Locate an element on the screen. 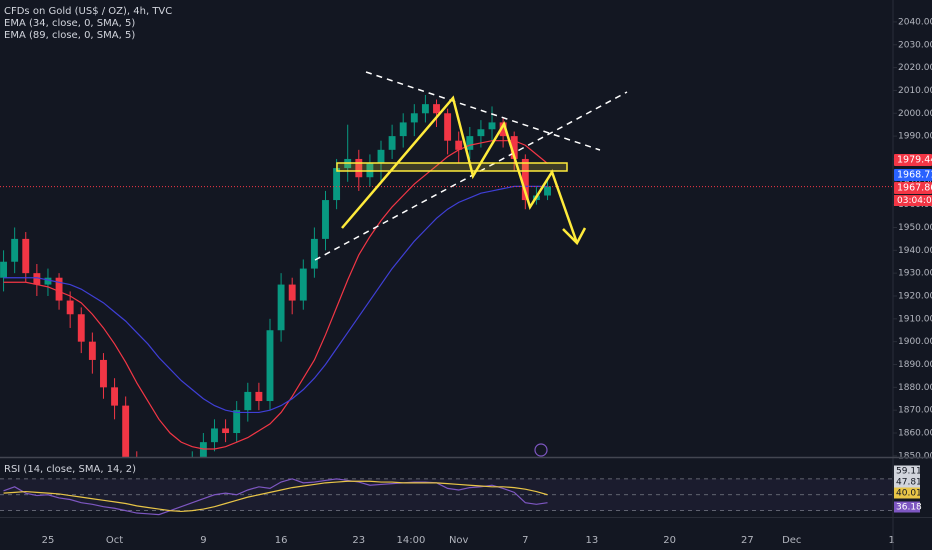 The image size is (932, 550). y-tick-label: 2000.00 is located at coordinates (915, 114).